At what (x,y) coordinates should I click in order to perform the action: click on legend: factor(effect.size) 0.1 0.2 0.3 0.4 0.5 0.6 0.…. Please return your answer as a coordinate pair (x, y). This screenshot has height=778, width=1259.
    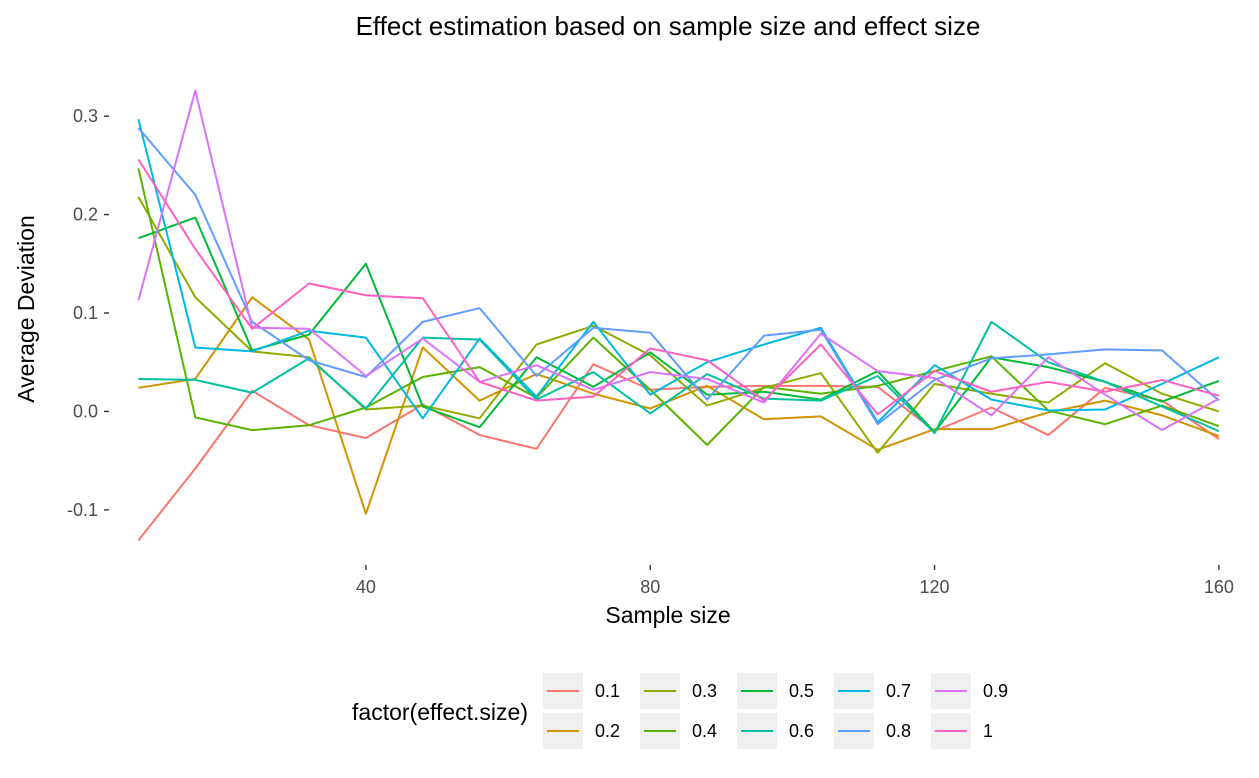
    Looking at the image, I should click on (680, 711).